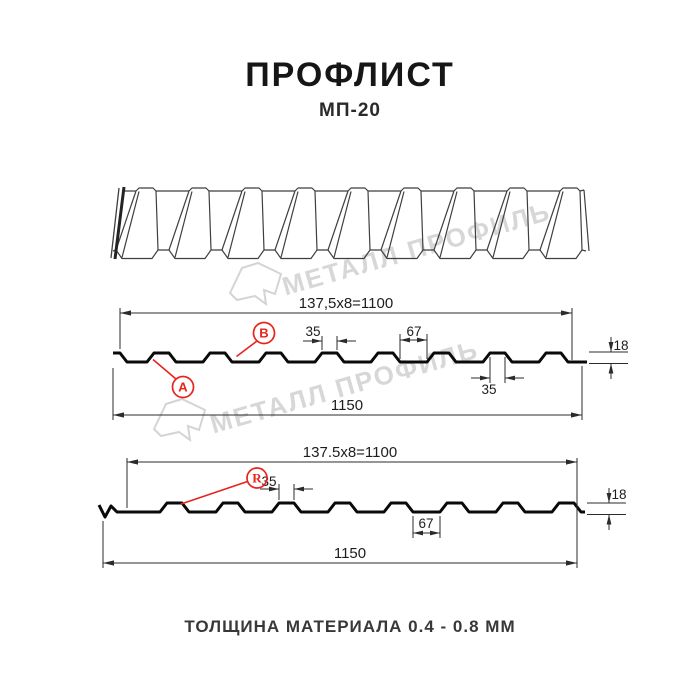 This screenshot has height=700, width=700. I want to click on label-letter: A, so click(183, 387).